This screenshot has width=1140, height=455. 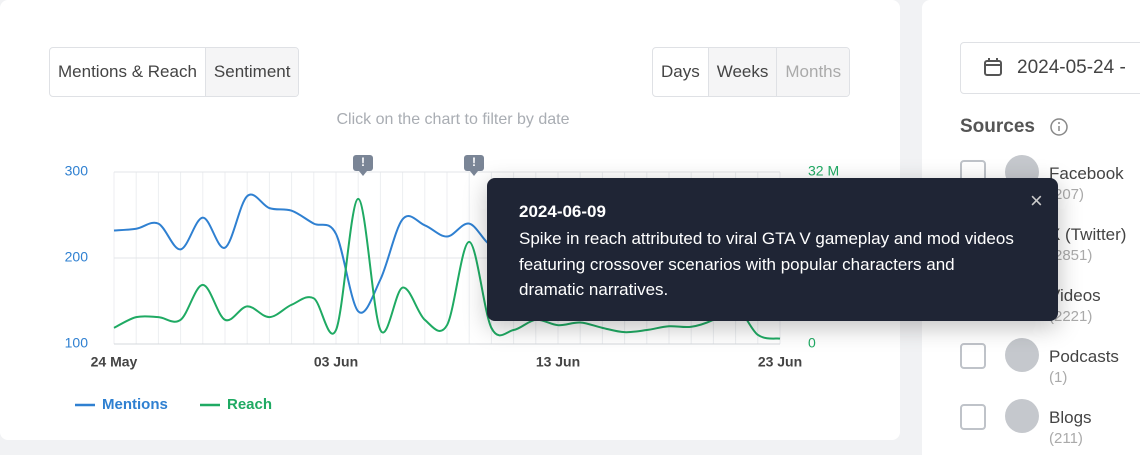 What do you see at coordinates (562, 211) in the screenshot?
I see `tooltip-date: 2024-06-09` at bounding box center [562, 211].